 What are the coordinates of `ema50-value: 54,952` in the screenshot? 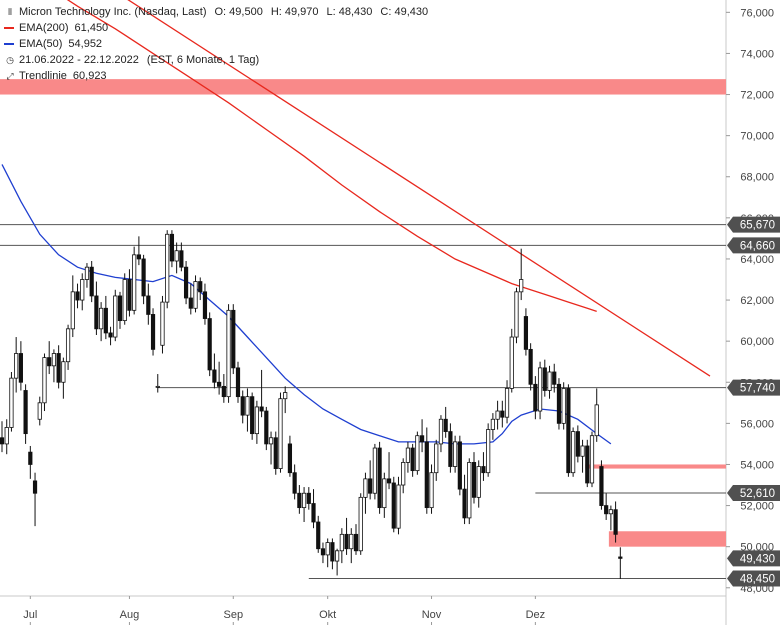 It's located at (85, 44).